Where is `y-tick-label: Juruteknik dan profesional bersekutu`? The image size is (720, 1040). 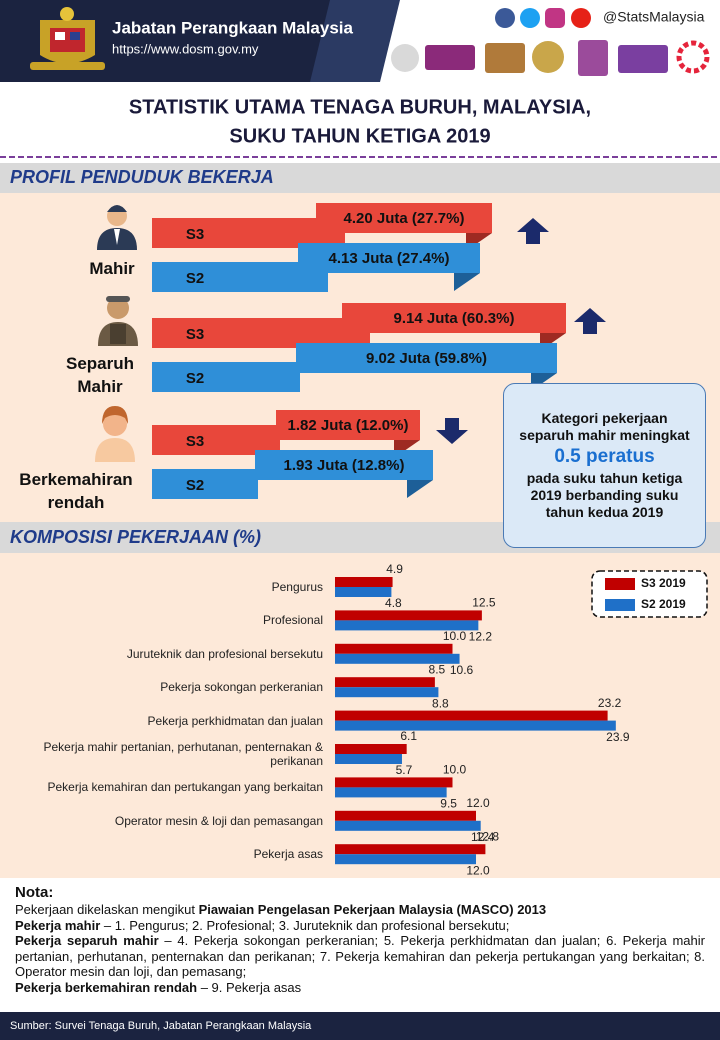
y-tick-label: Juruteknik dan profesional bersekutu is located at coordinates (224, 653).